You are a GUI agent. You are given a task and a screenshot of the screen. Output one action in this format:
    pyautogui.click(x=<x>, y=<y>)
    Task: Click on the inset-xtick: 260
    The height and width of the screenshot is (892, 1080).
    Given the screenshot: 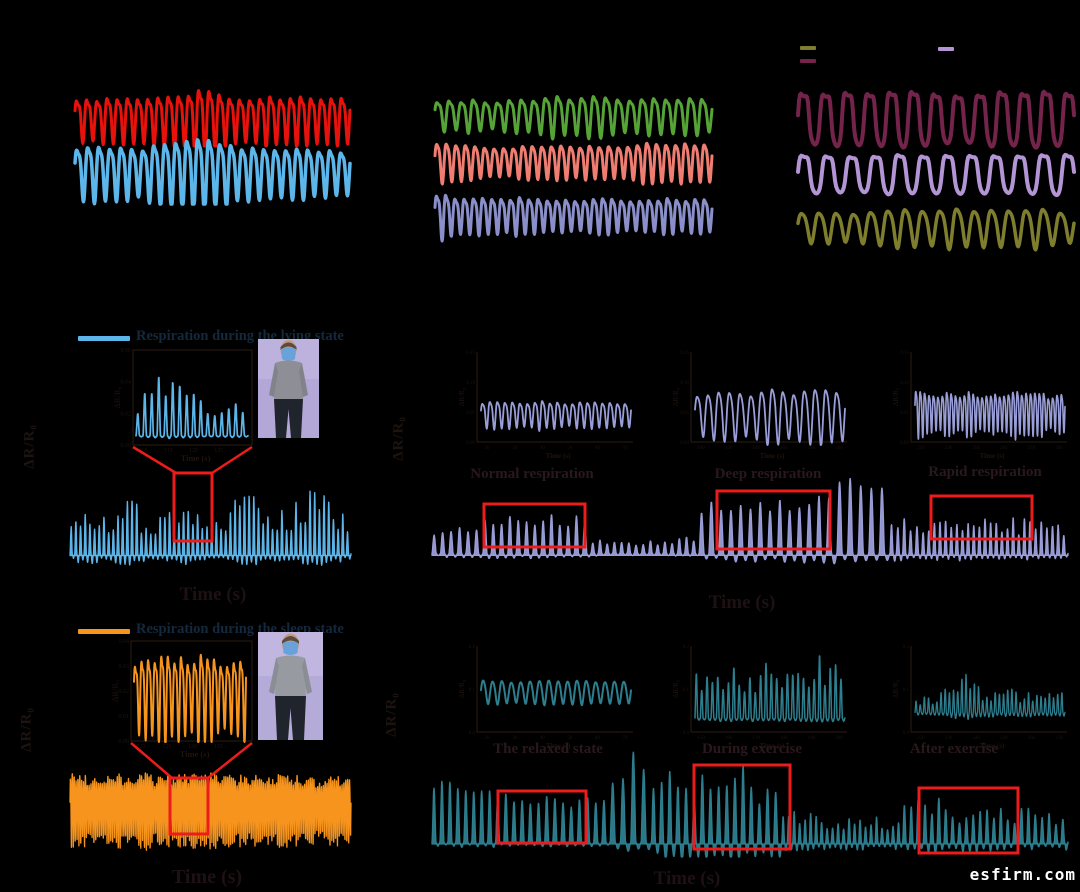 What is the action you would take?
    pyautogui.click(x=1004, y=448)
    